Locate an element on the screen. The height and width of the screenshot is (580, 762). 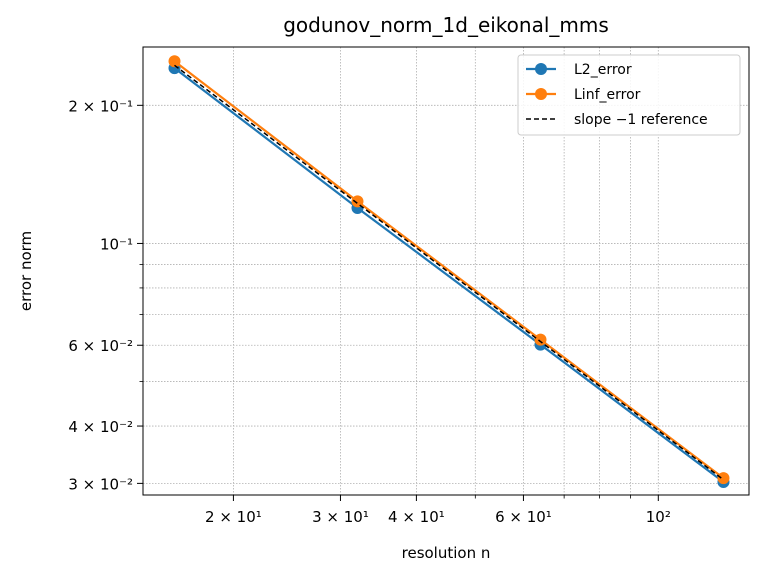
legend-box is located at coordinates (629, 95).